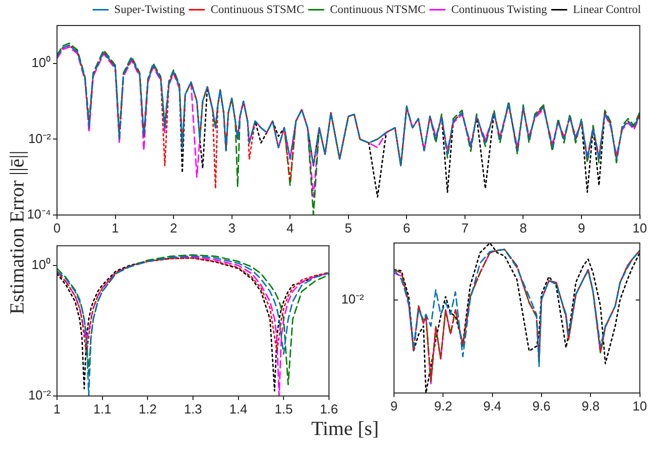 The image size is (649, 451). Describe the element at coordinates (193, 408) in the screenshot. I see `x-tick-label: 1.3` at that location.